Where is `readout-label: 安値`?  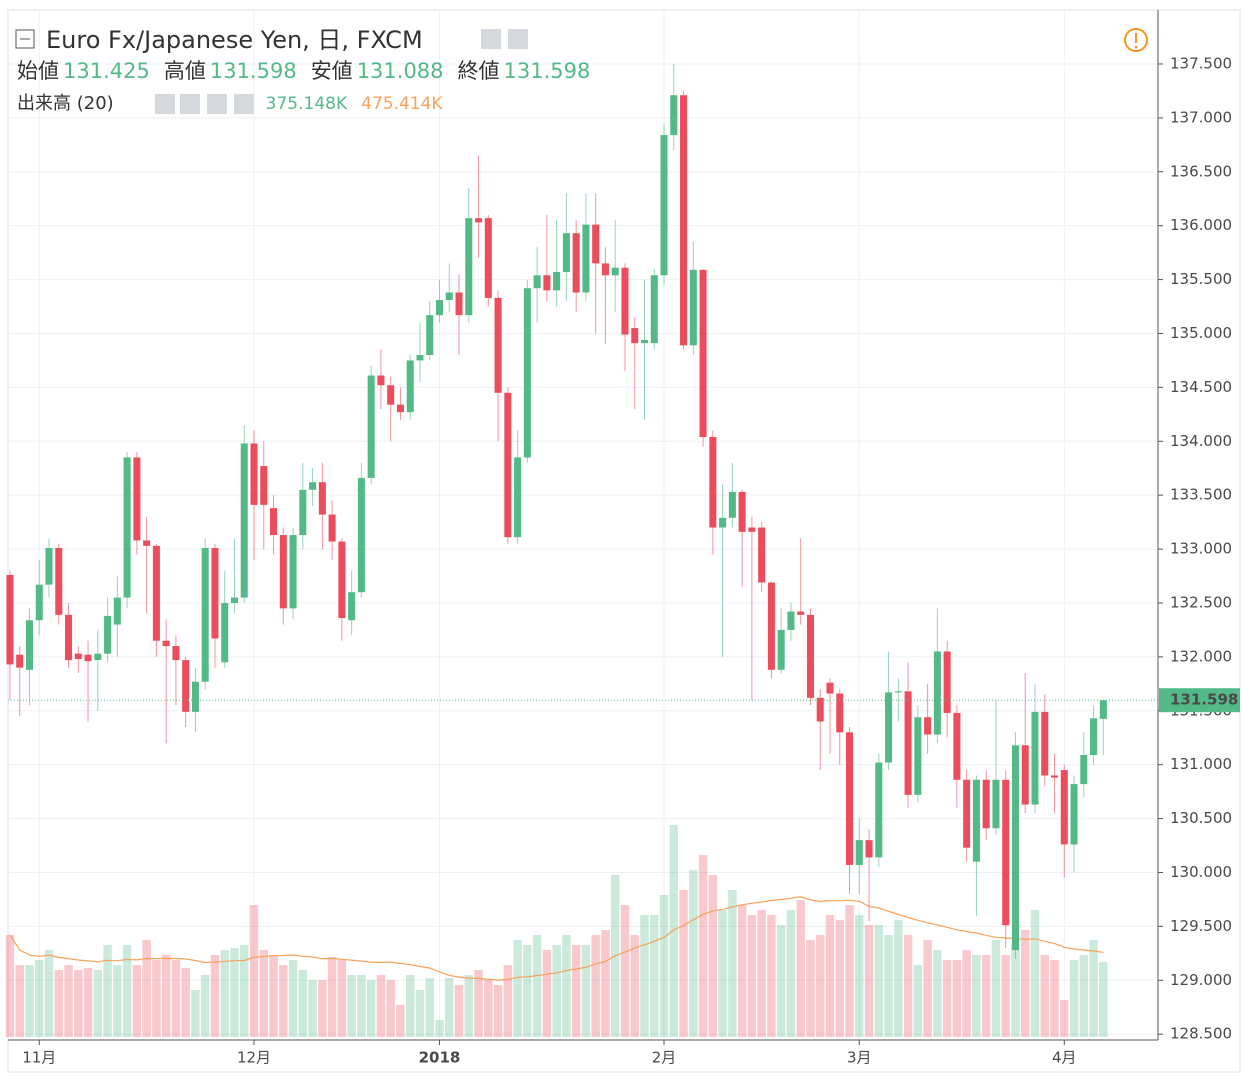
readout-label: 安値 is located at coordinates (332, 71).